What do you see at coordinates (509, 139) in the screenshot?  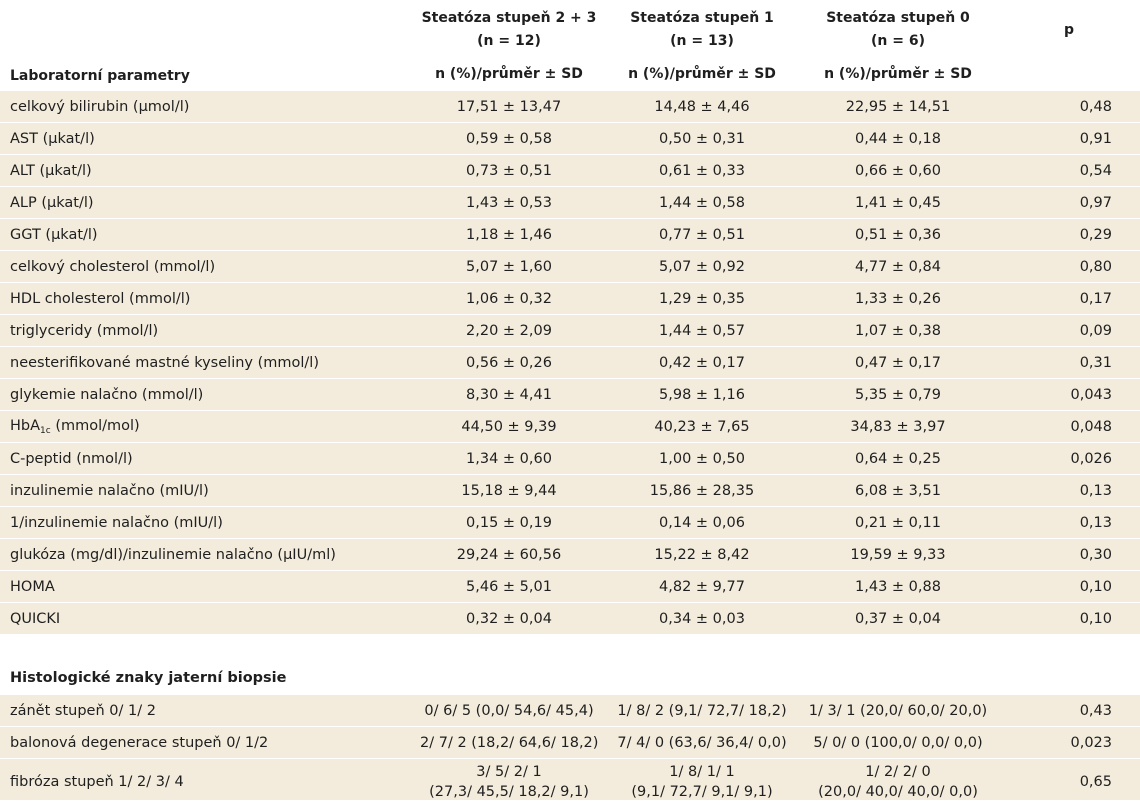 I see `table-cell: 0,59 ± 0,58` at bounding box center [509, 139].